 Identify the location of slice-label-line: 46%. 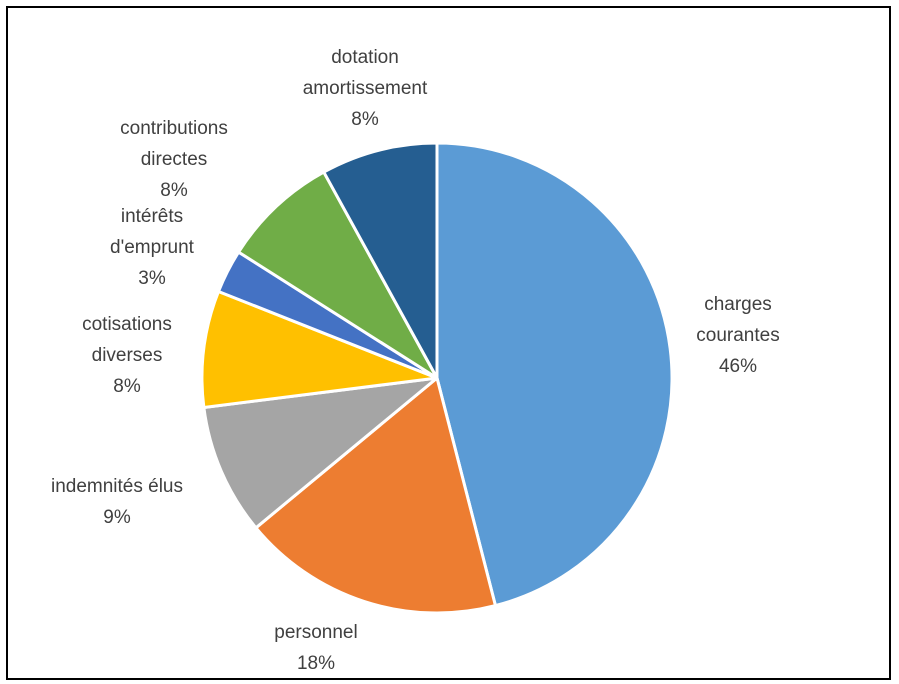
(738, 366).